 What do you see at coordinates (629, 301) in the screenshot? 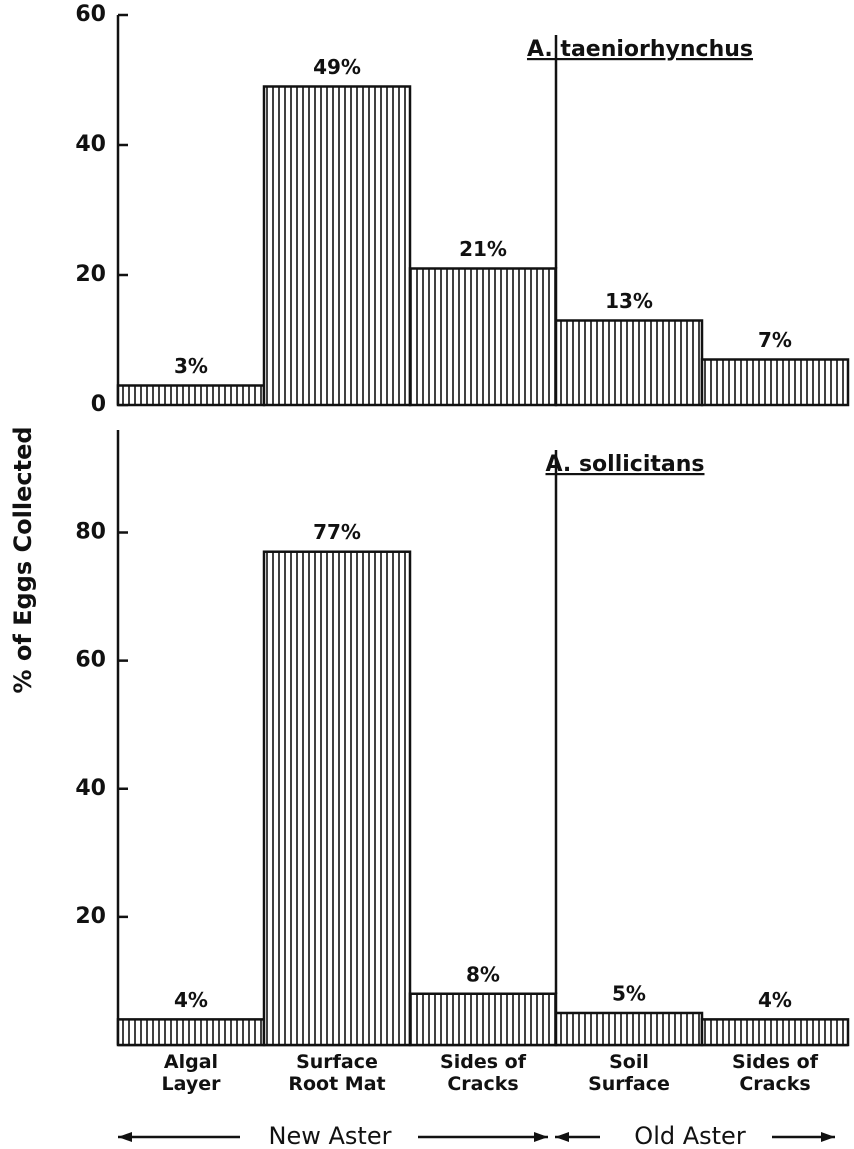
I see `value-label: 13%` at bounding box center [629, 301].